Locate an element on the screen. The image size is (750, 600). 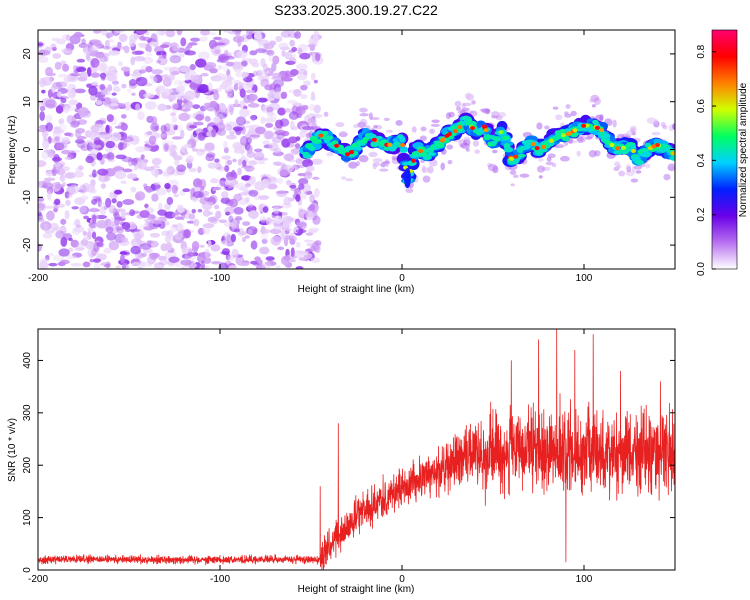
snr-y-tick-label: 300 is located at coordinates (27, 412).